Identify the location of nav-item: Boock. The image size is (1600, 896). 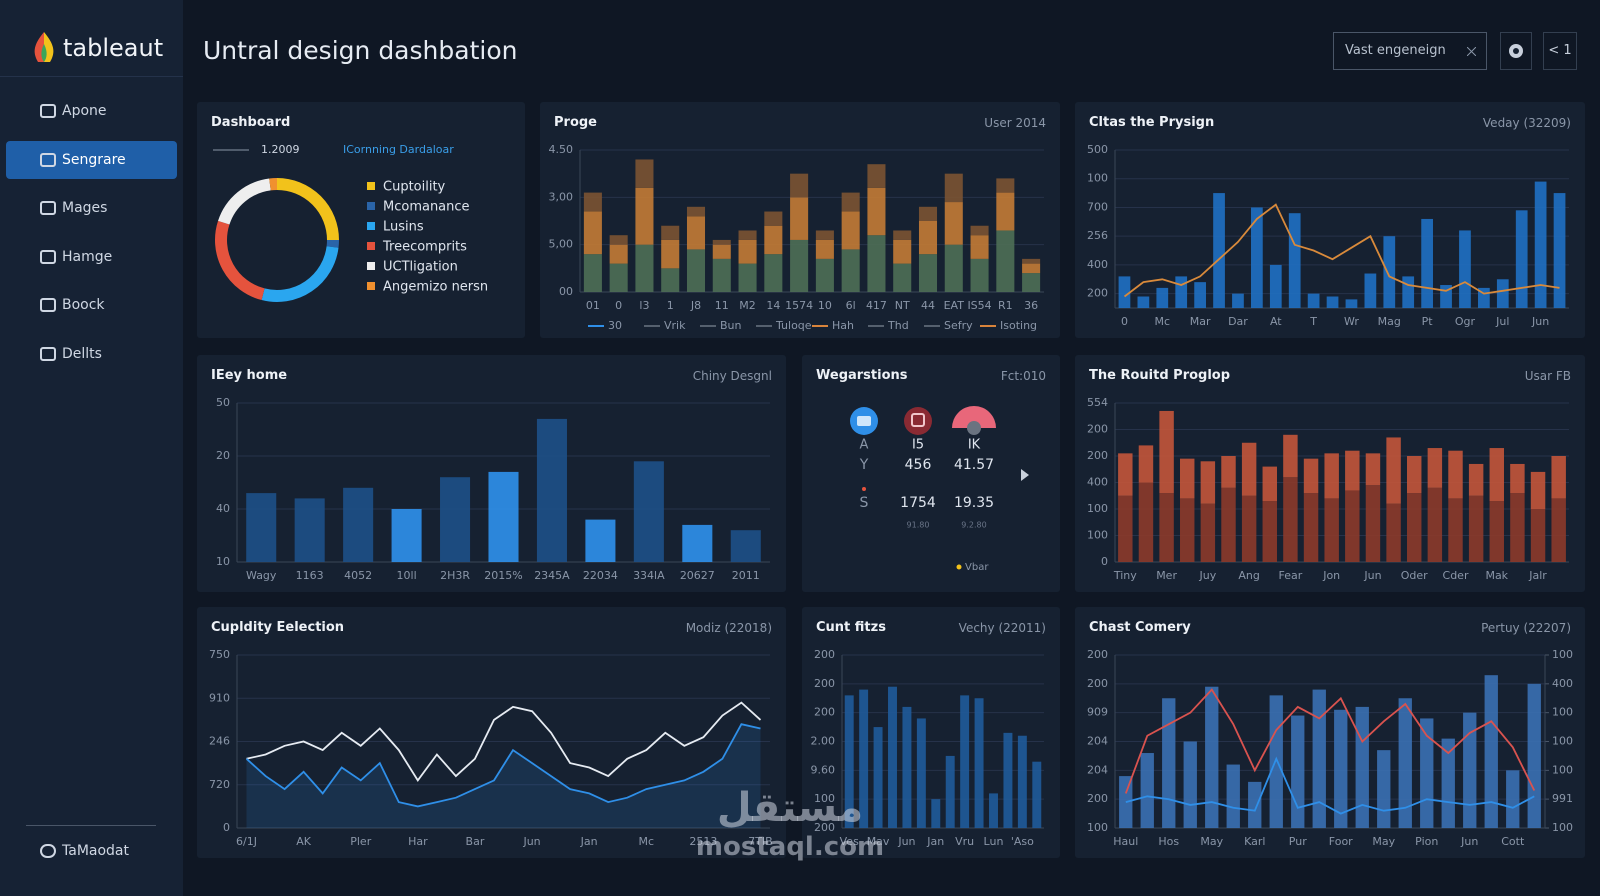
(91, 305).